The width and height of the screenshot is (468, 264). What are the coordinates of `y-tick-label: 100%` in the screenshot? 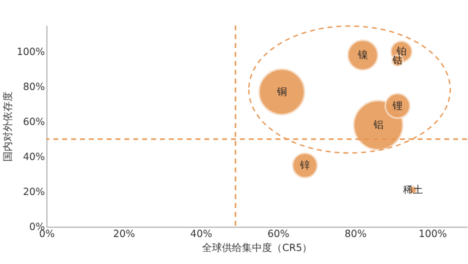 It's located at (30, 52).